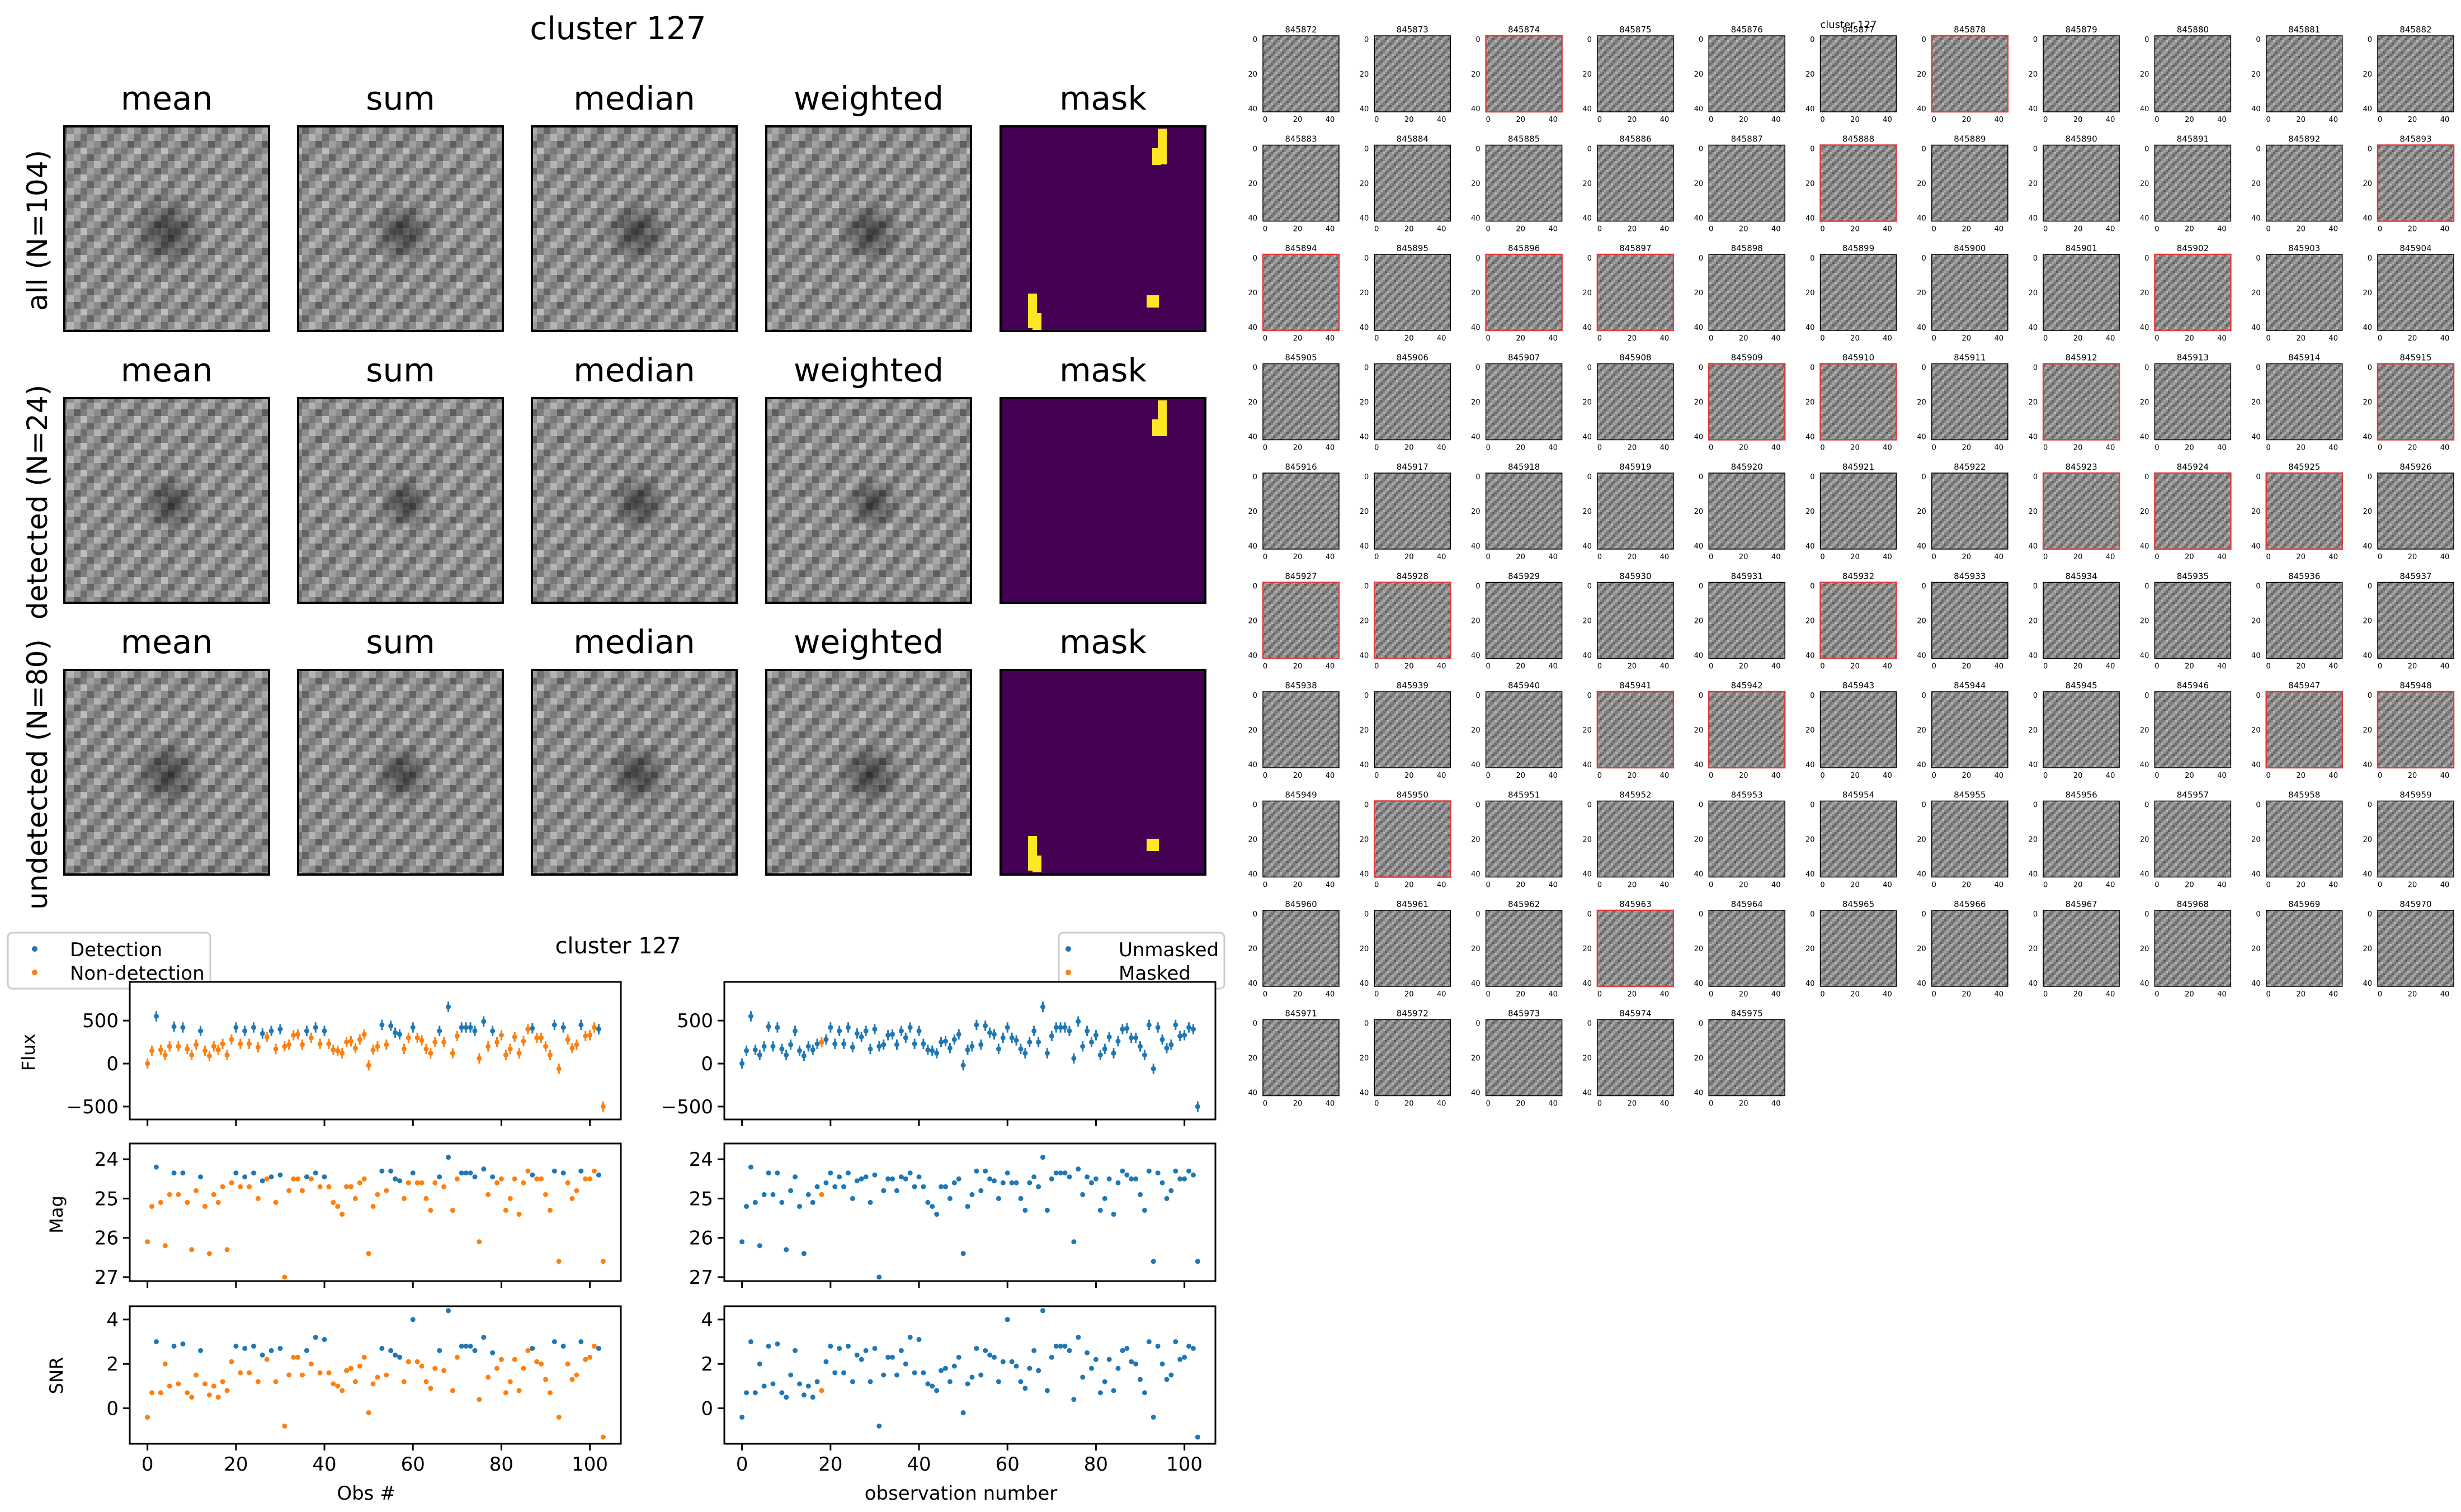 The image size is (2461, 1512). Describe the element at coordinates (366, 1493) in the screenshot. I see `xlabel-obs: Obs #` at that location.